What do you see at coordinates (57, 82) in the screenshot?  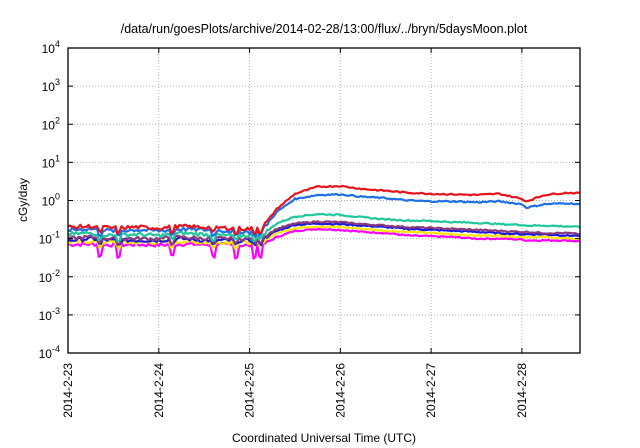 I see `y-tick-exponent: 3` at bounding box center [57, 82].